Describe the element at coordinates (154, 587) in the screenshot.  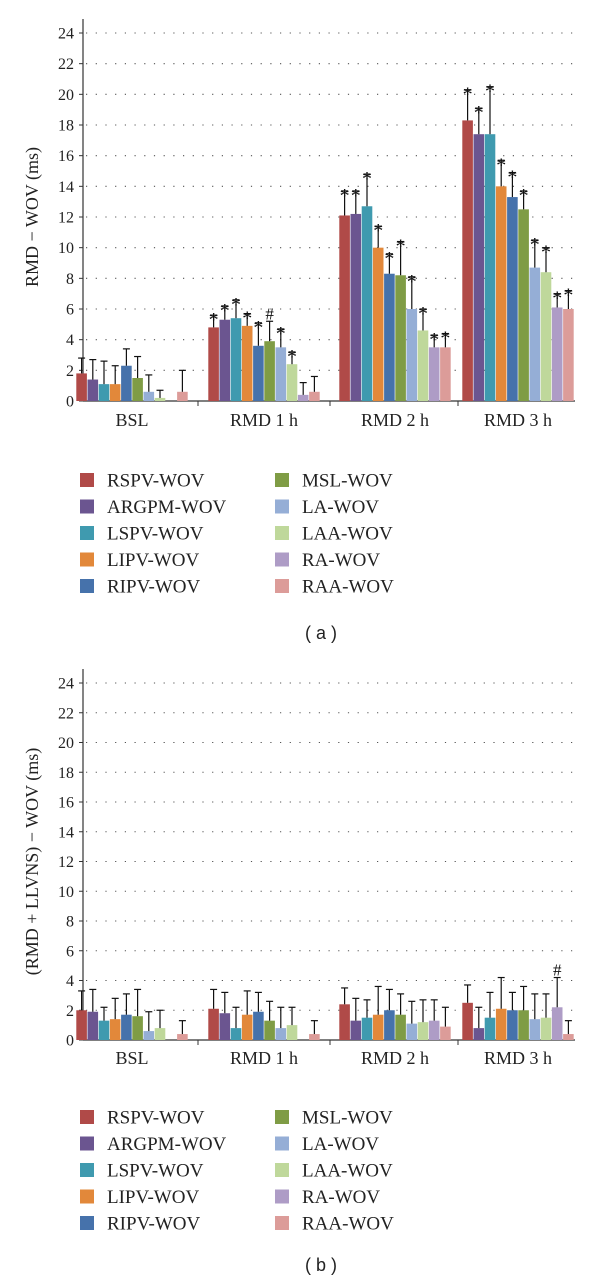
I see `legend-label: RIPV-WOV` at that location.